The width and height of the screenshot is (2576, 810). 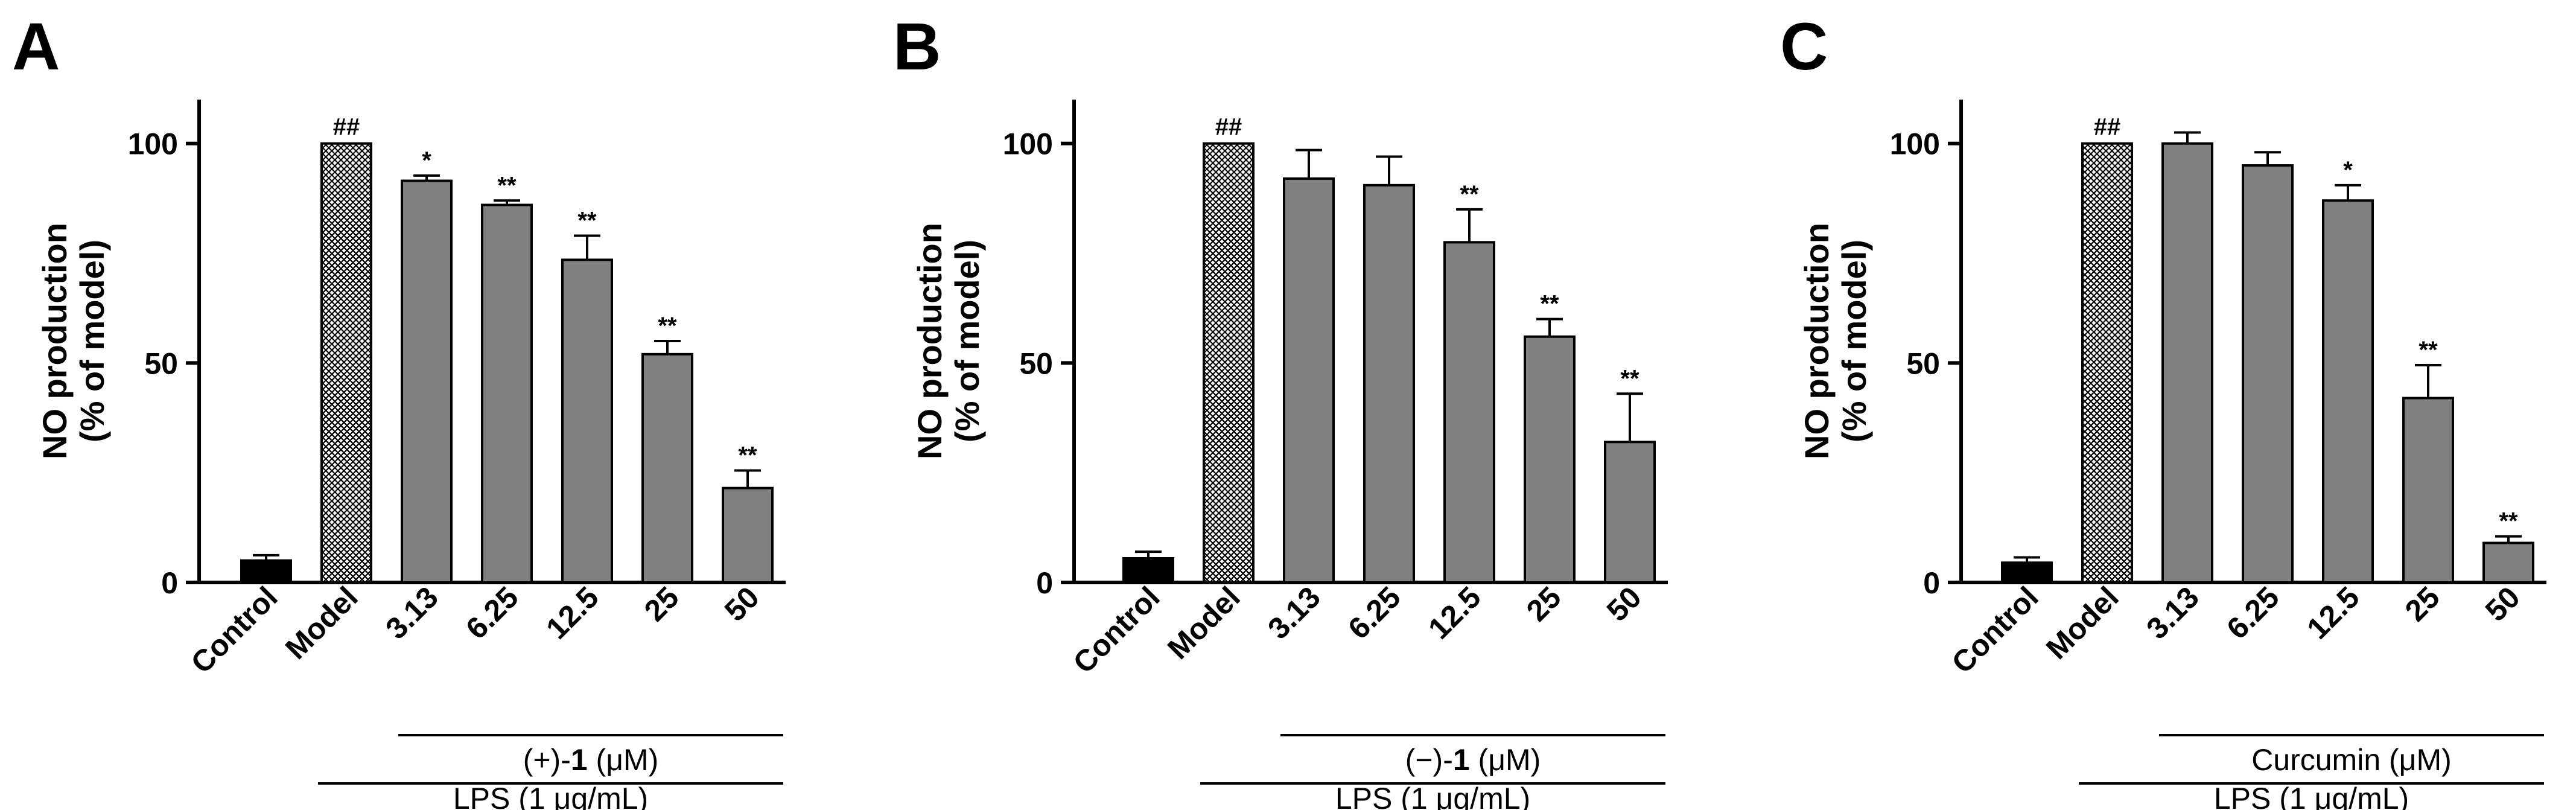 What do you see at coordinates (36, 47) in the screenshot?
I see `panel-letter: A` at bounding box center [36, 47].